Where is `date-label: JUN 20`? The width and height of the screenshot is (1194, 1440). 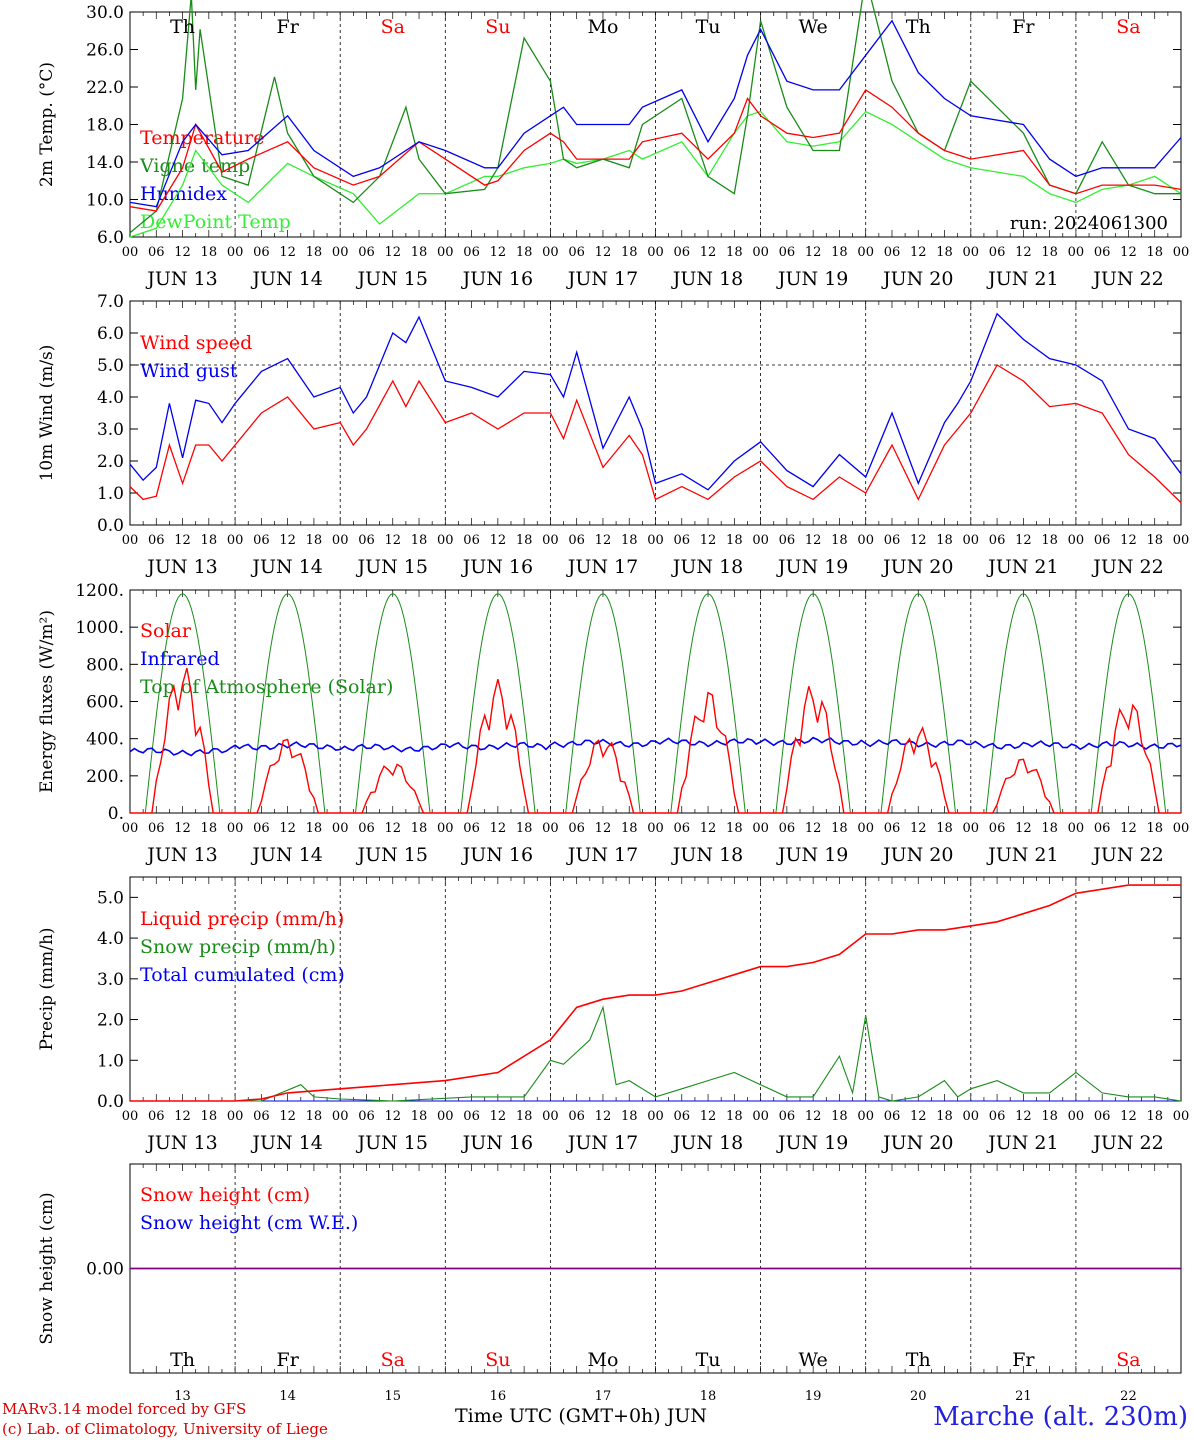 date-label: JUN 20 is located at coordinates (917, 567).